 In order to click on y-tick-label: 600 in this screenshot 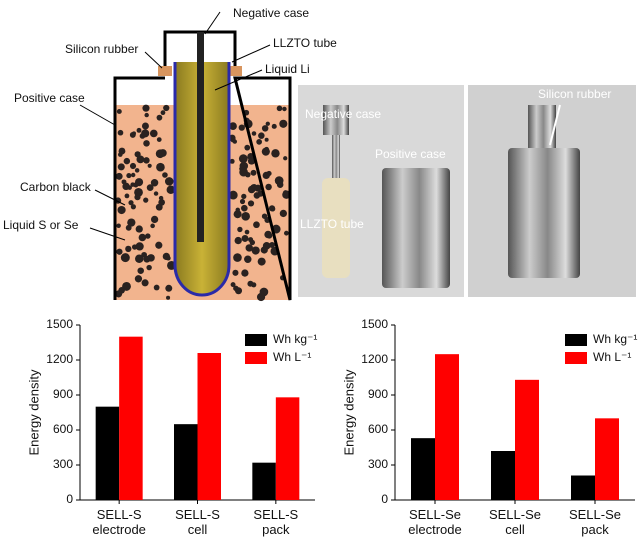, I will do `click(63, 429)`.